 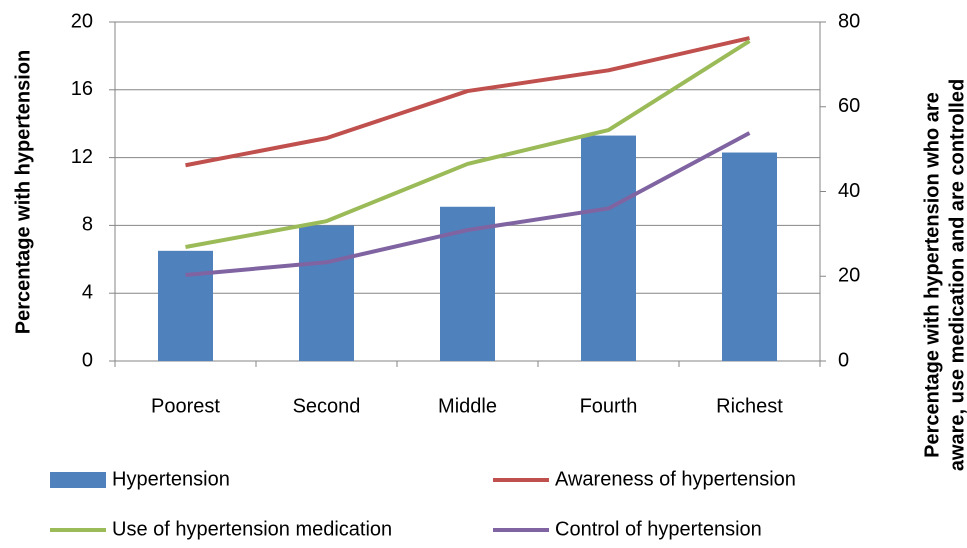 What do you see at coordinates (82, 21) in the screenshot?
I see `y-tick-label: 20` at bounding box center [82, 21].